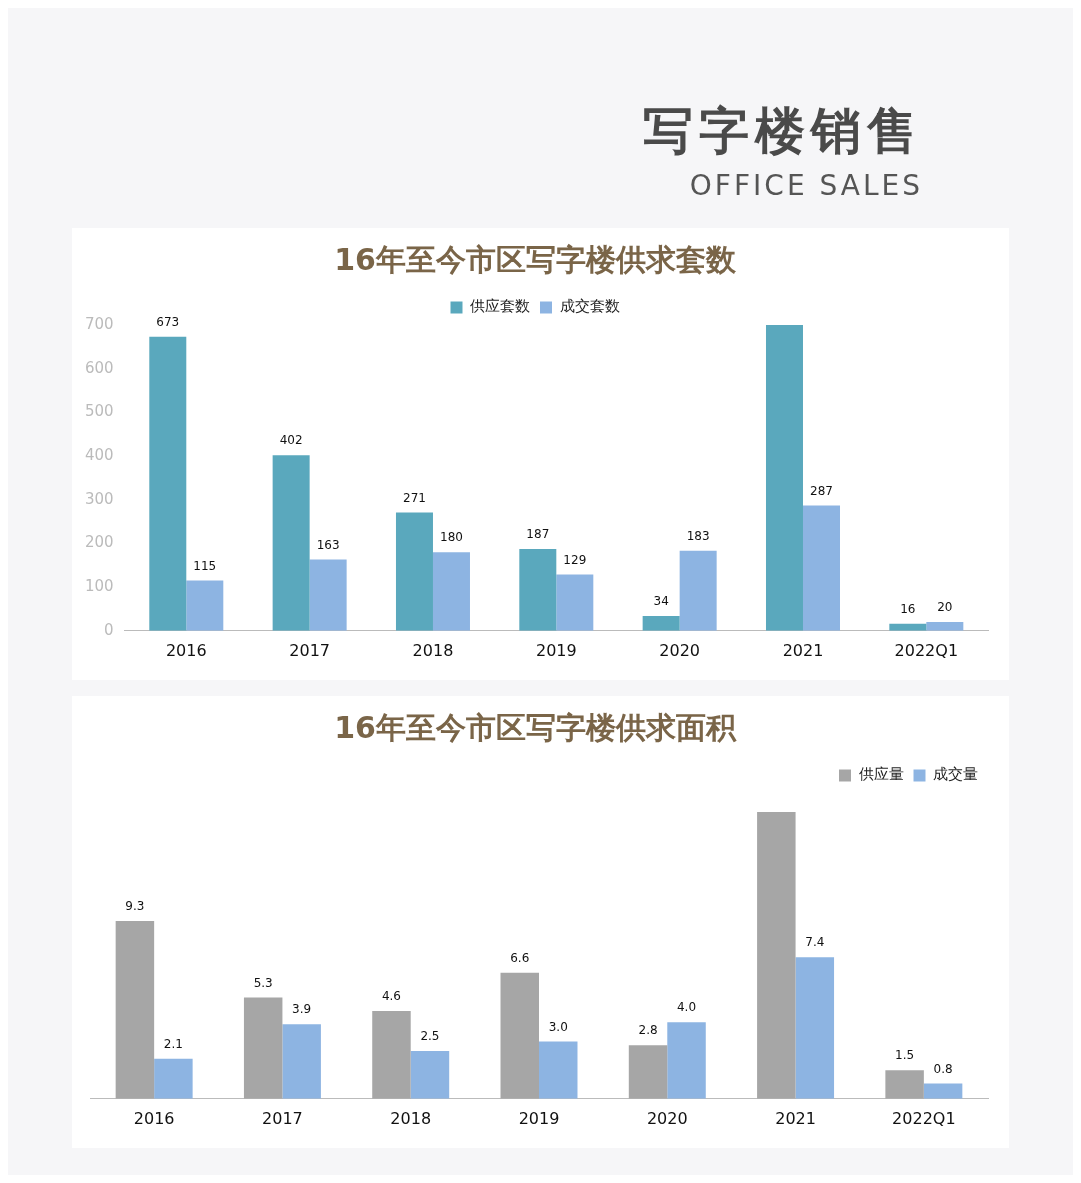  I want to click on data-label: 2.5, so click(430, 1036).